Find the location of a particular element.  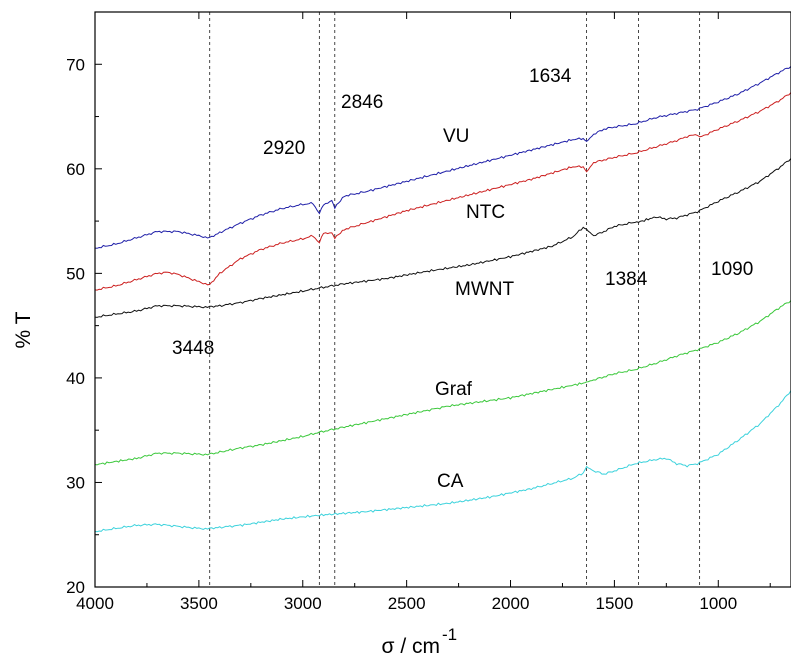

label-graf: Graf is located at coordinates (454, 389).